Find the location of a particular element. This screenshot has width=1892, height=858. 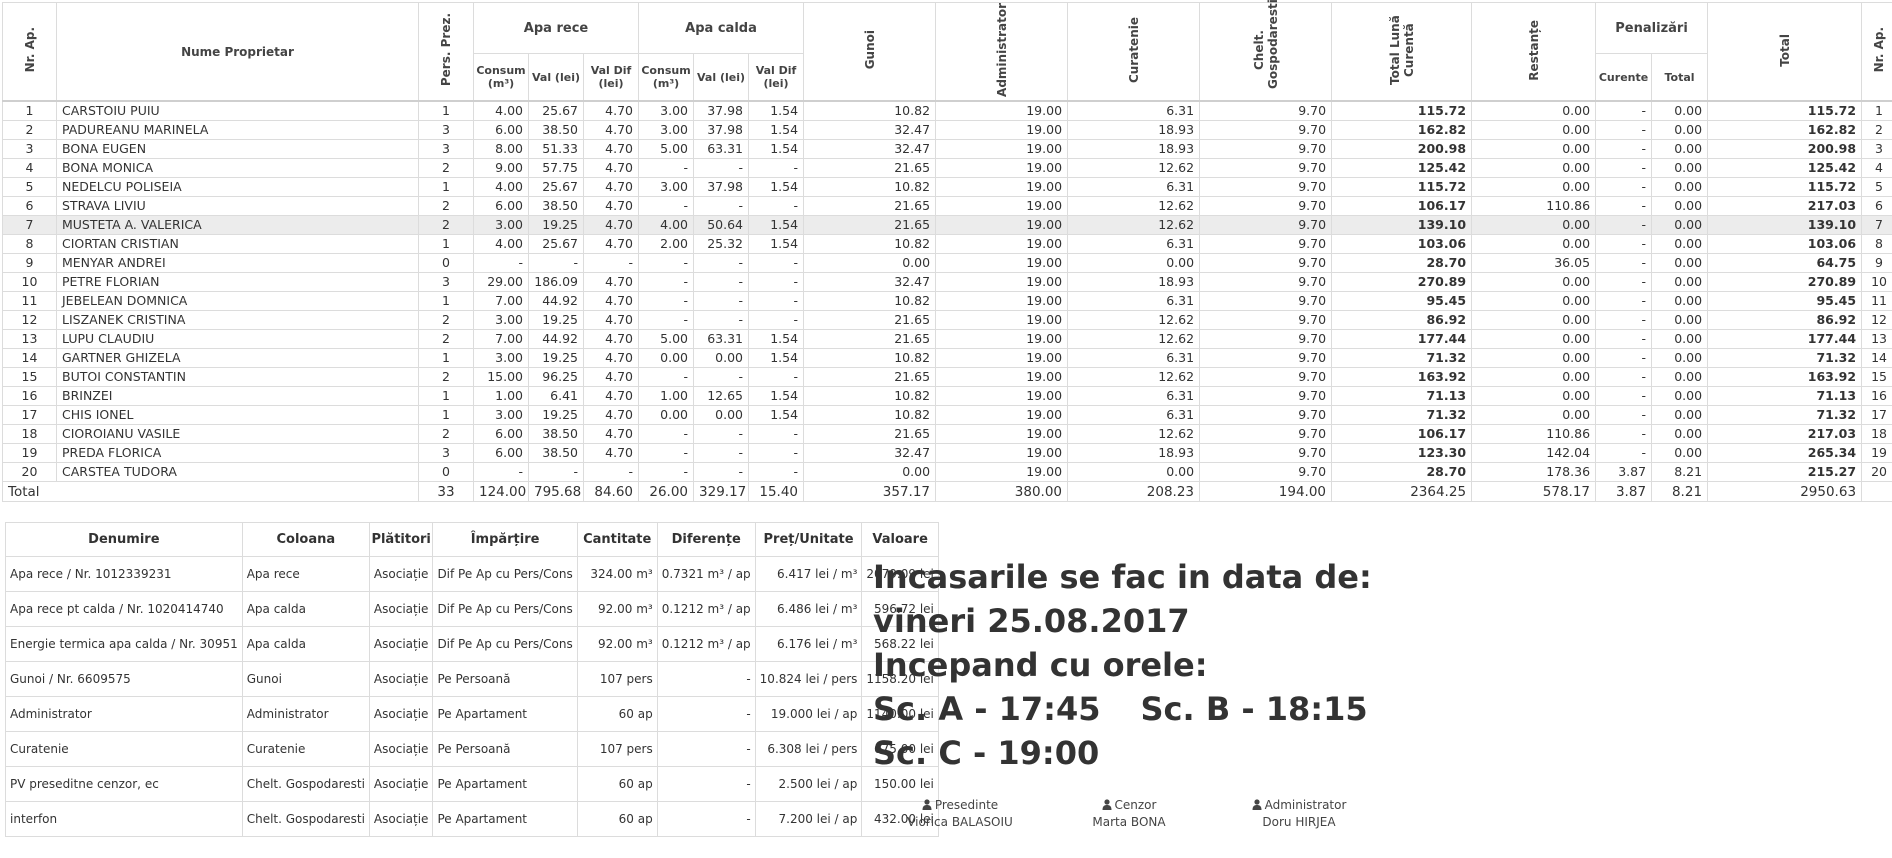

cell-rece-val: 38.50 is located at coordinates (556, 434).